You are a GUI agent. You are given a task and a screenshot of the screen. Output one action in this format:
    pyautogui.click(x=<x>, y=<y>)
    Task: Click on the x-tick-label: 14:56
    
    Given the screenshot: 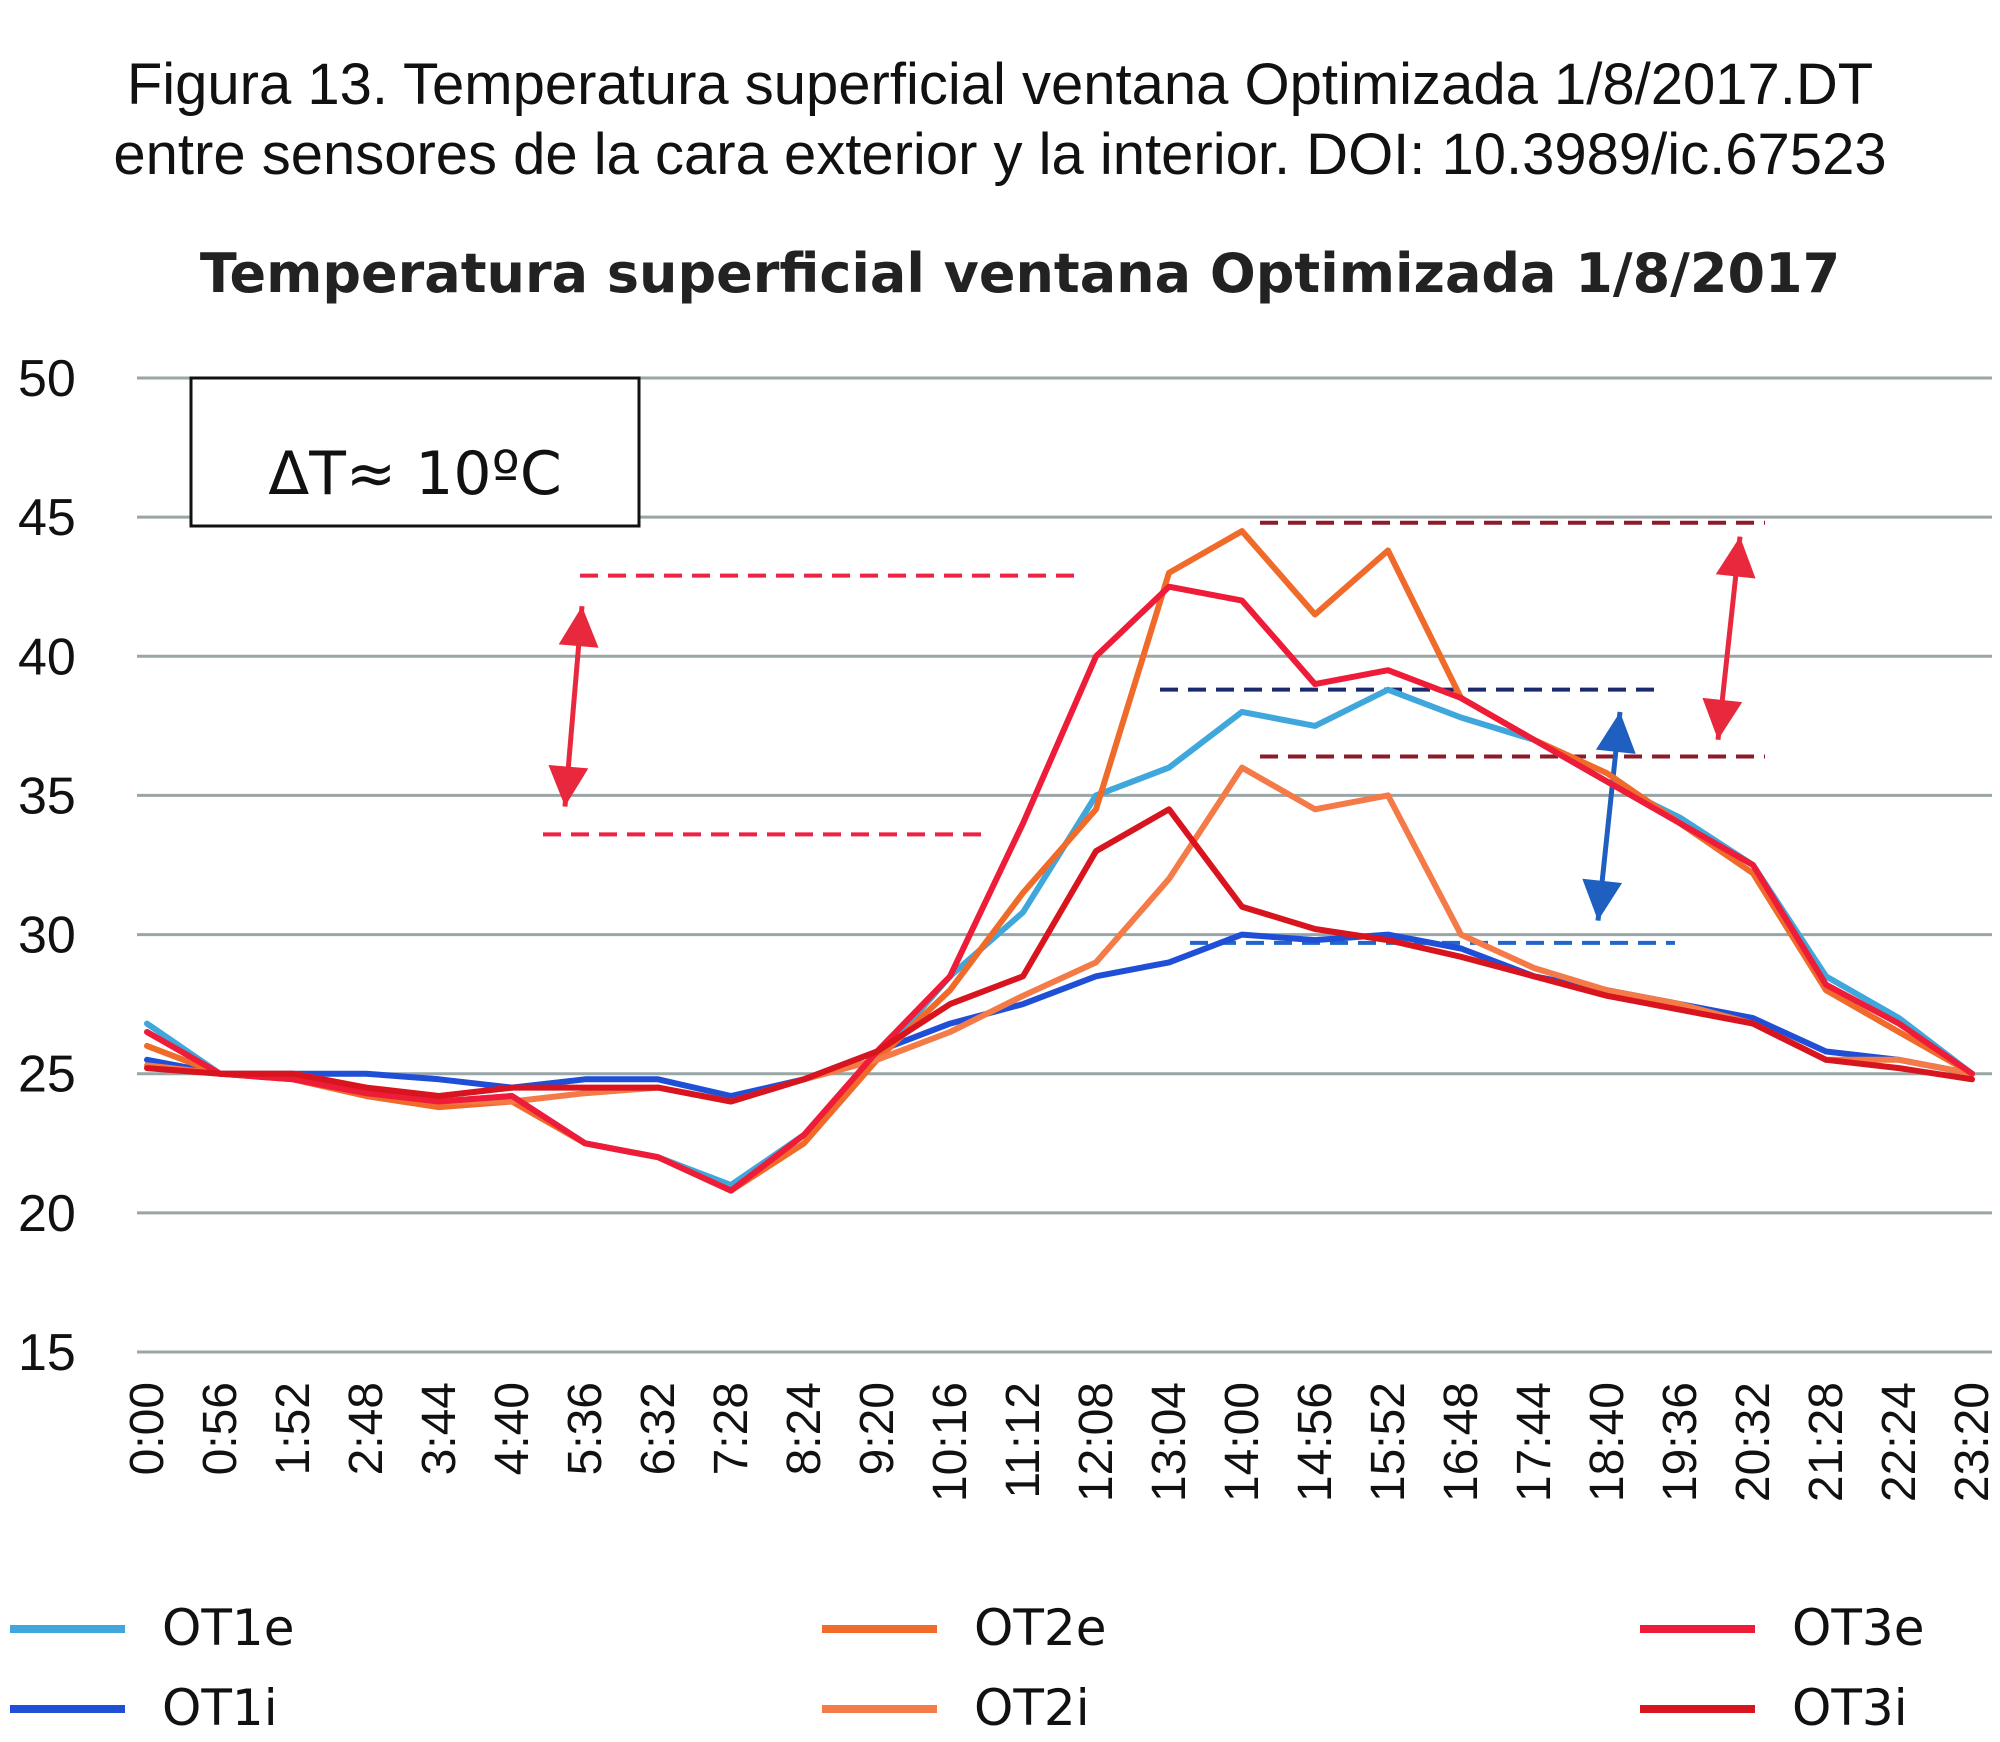 What is the action you would take?
    pyautogui.click(x=1315, y=1442)
    